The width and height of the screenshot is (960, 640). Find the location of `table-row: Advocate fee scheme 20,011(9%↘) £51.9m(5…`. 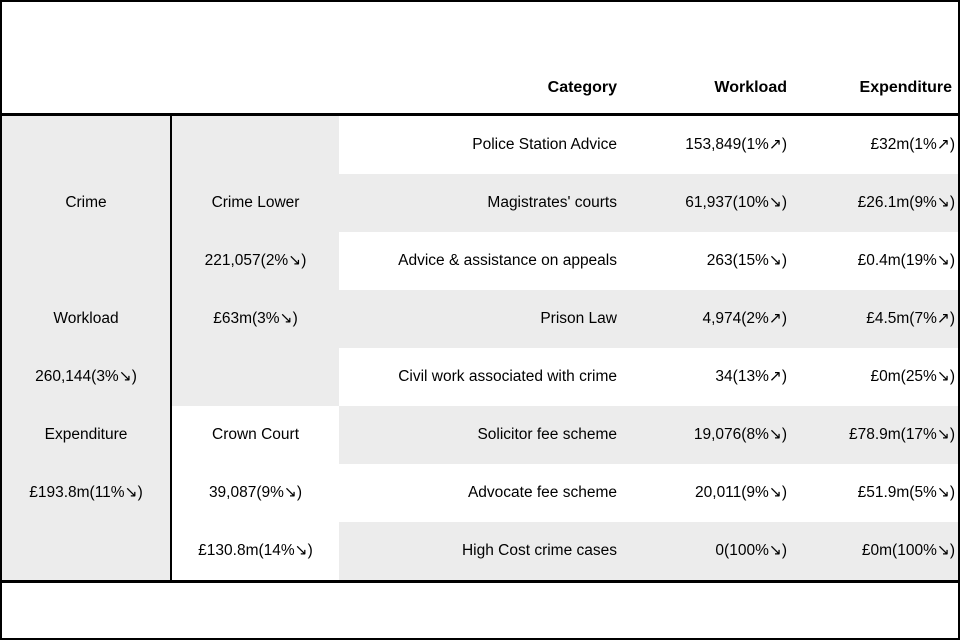

table-row: Advocate fee scheme 20,011(9%↘) £51.9m(5… is located at coordinates (648, 493).